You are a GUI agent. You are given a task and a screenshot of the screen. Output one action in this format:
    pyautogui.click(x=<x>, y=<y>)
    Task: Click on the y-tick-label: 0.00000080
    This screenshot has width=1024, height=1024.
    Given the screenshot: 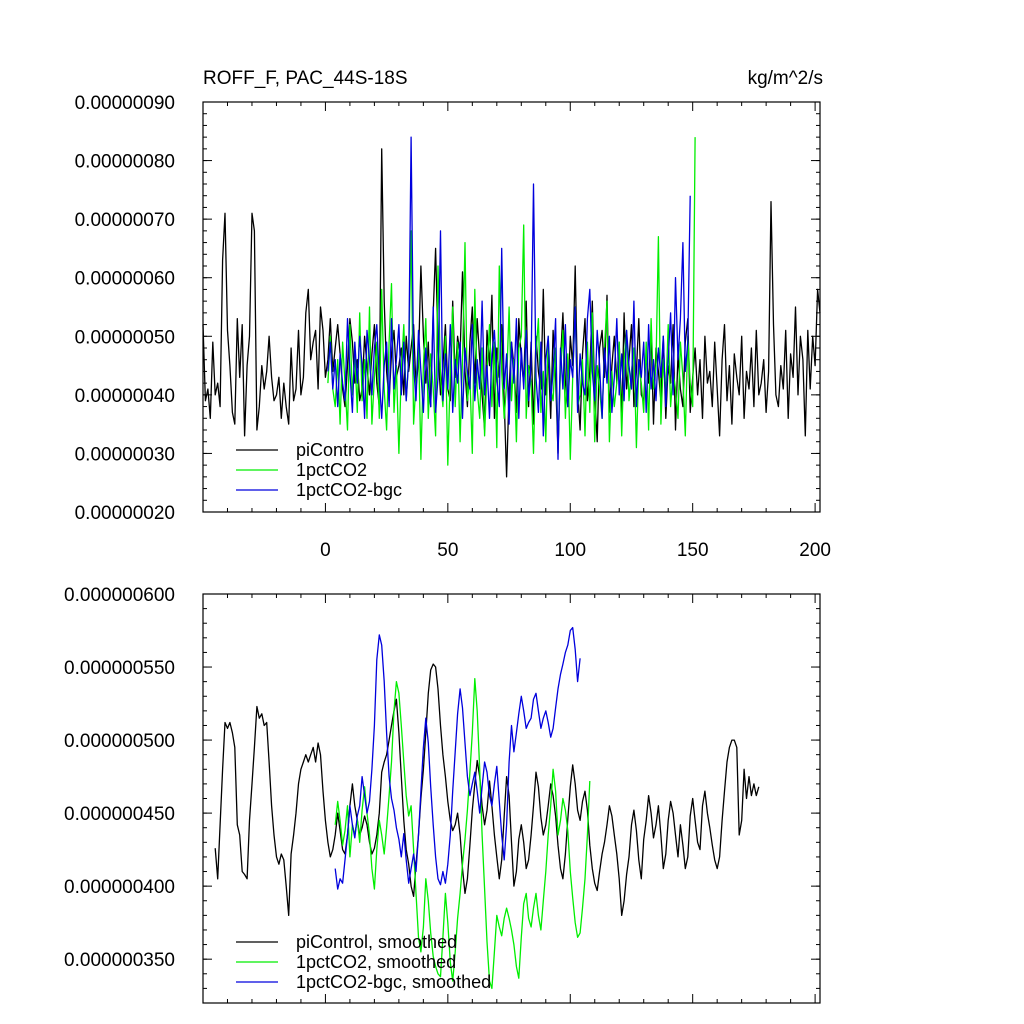 What is the action you would take?
    pyautogui.click(x=125, y=162)
    